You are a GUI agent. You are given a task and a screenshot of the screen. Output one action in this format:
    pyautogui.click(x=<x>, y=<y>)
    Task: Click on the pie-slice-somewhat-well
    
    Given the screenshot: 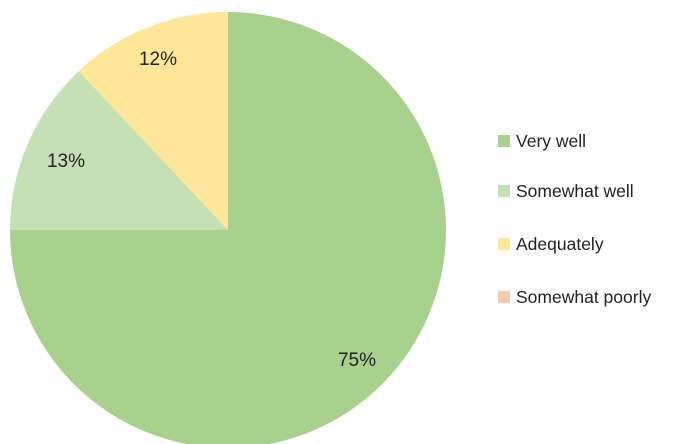 What is the action you would take?
    pyautogui.click(x=119, y=150)
    